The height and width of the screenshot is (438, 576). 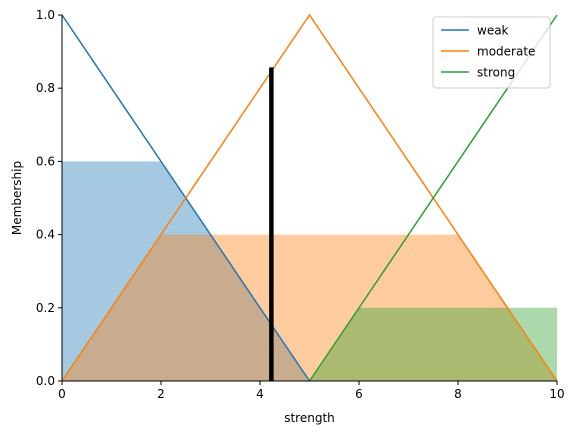 I want to click on activation-area-strong, so click(x=433, y=344).